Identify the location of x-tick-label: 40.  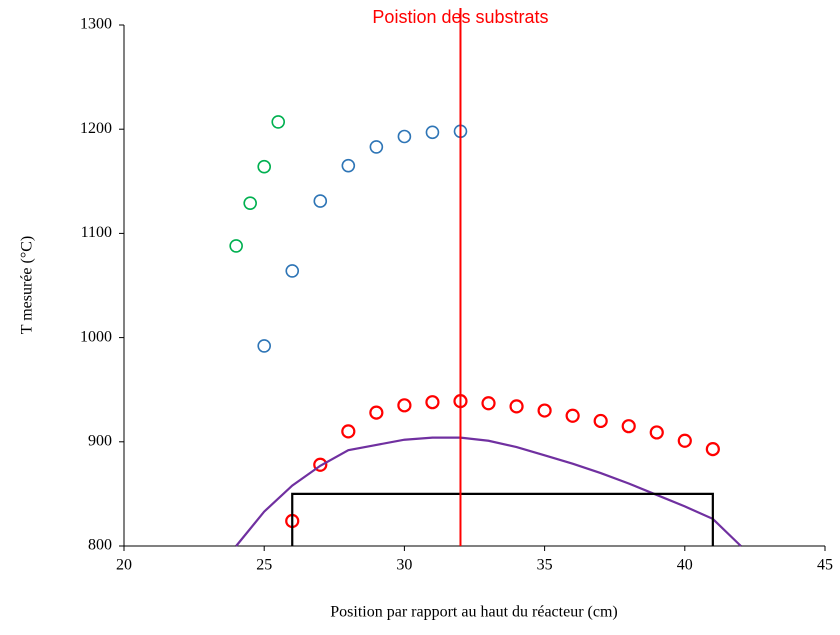
(685, 565).